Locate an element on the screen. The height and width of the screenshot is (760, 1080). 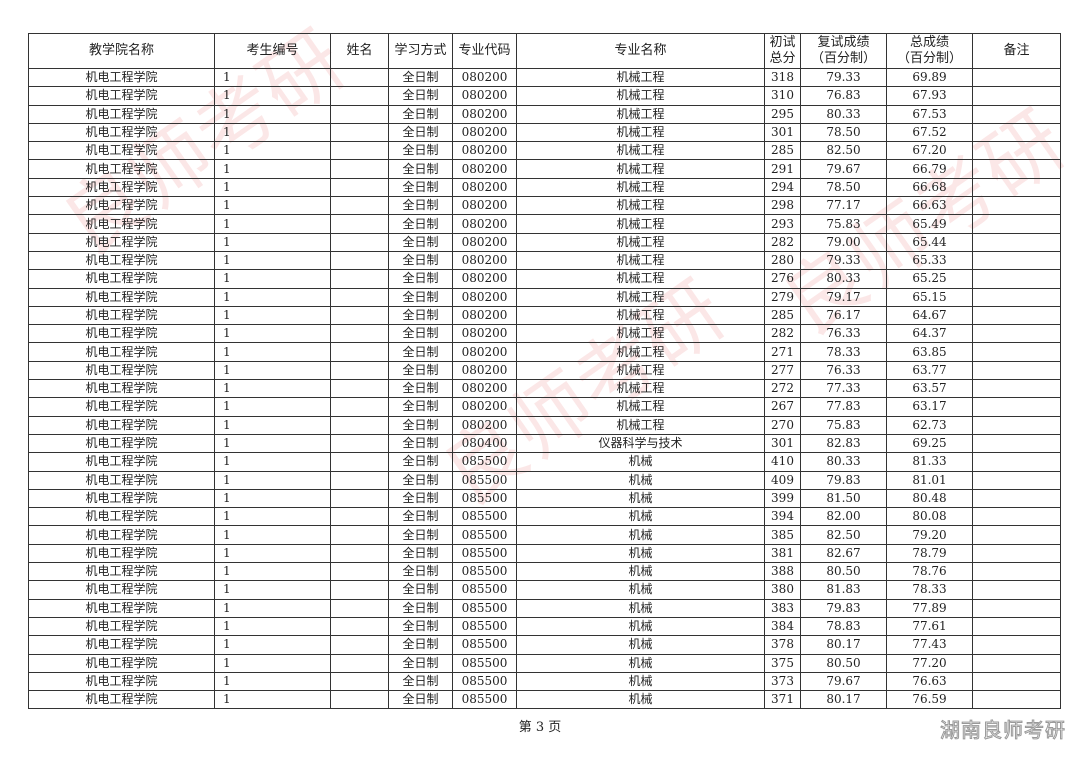
header-major-name: 专业名称 is located at coordinates (640, 51).